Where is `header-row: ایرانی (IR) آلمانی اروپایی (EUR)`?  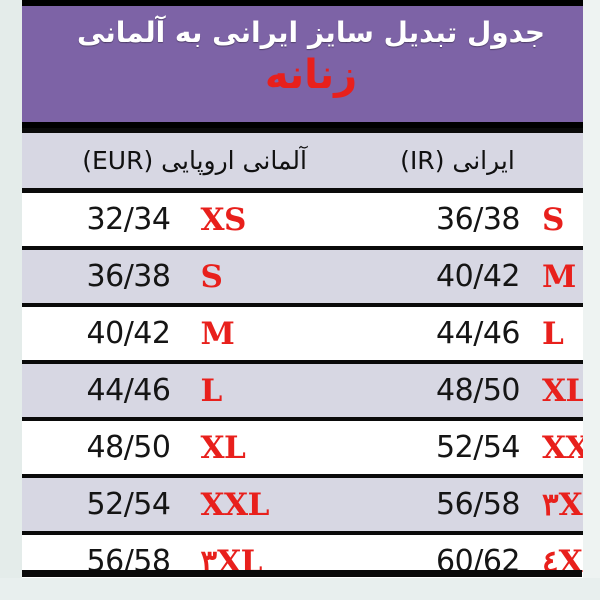
header-row: ایرانی (IR) آلمانی اروپایی (EUR) is located at coordinates (311, 160).